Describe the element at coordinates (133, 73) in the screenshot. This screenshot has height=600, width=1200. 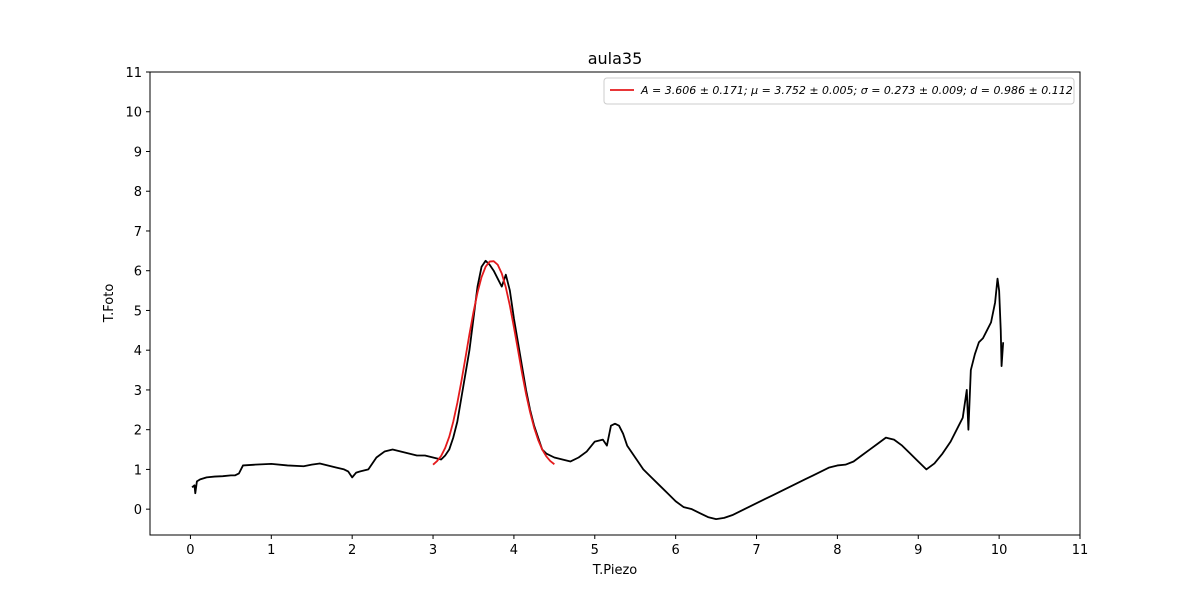
I see `y-tick-label: 11` at that location.